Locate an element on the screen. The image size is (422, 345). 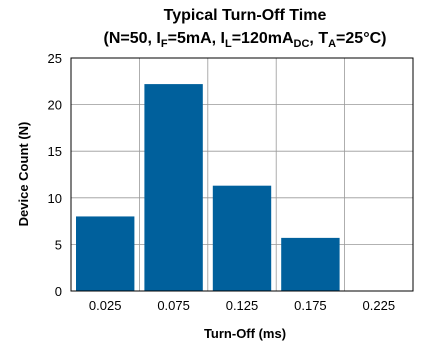
y-tick-label: 25 is located at coordinates (55, 58).